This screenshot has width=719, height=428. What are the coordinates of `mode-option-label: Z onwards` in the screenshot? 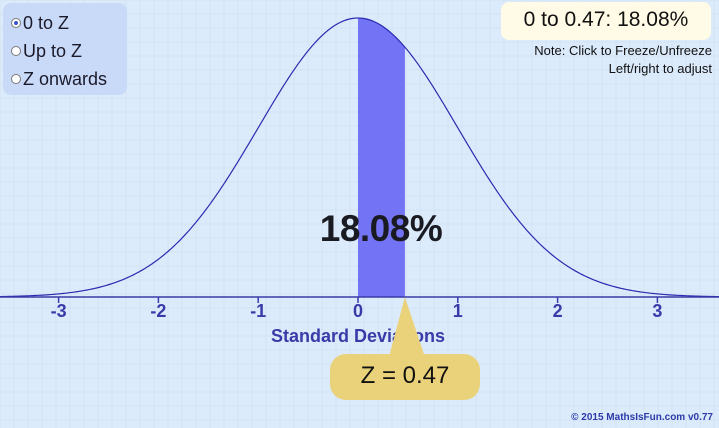 It's located at (65, 78).